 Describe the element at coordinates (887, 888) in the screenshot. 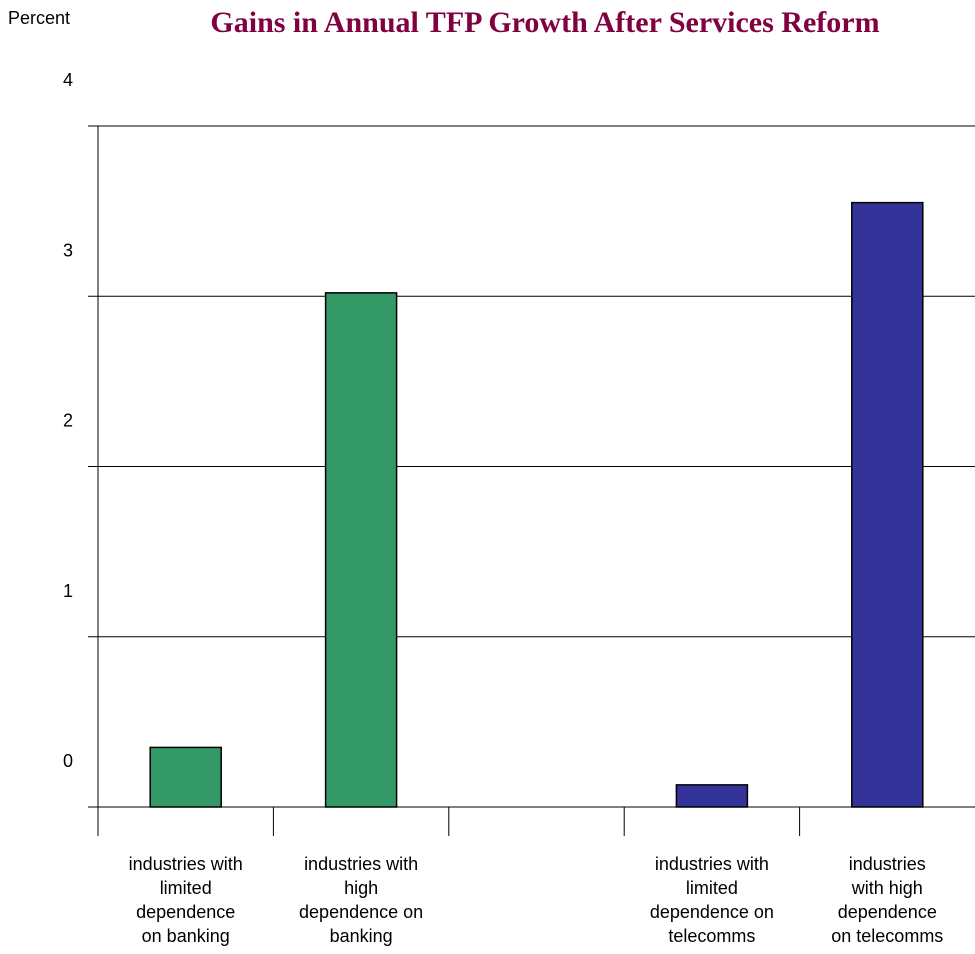

I see `category-label: with high` at that location.